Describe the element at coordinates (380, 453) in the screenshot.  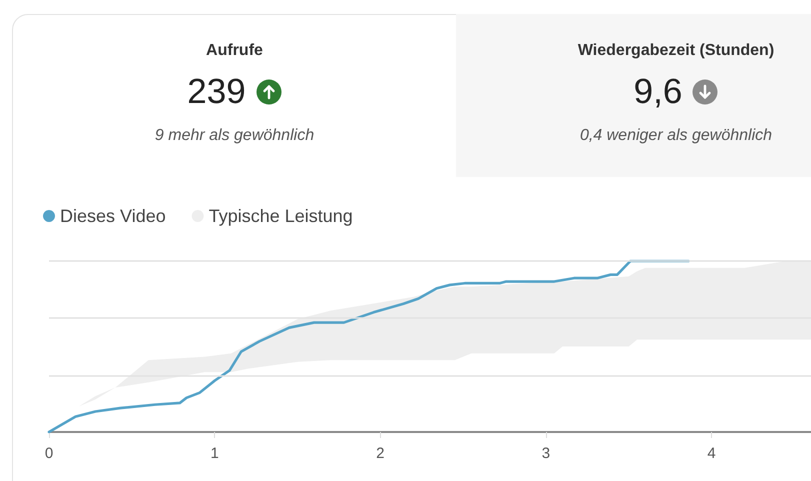
I see `x-tick-label: 2` at that location.